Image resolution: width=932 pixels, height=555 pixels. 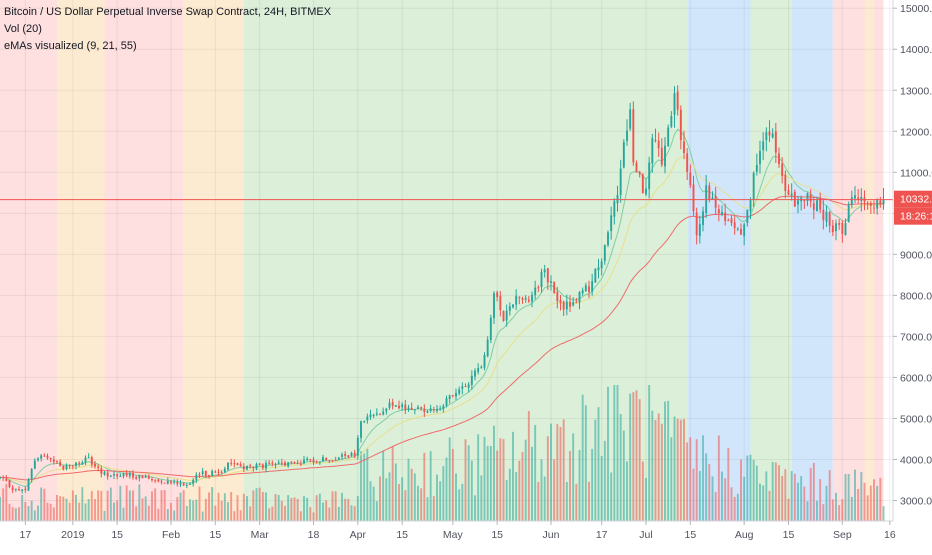 What do you see at coordinates (916, 9) in the screenshot?
I see `y-tick-label: 15000.0` at bounding box center [916, 9].